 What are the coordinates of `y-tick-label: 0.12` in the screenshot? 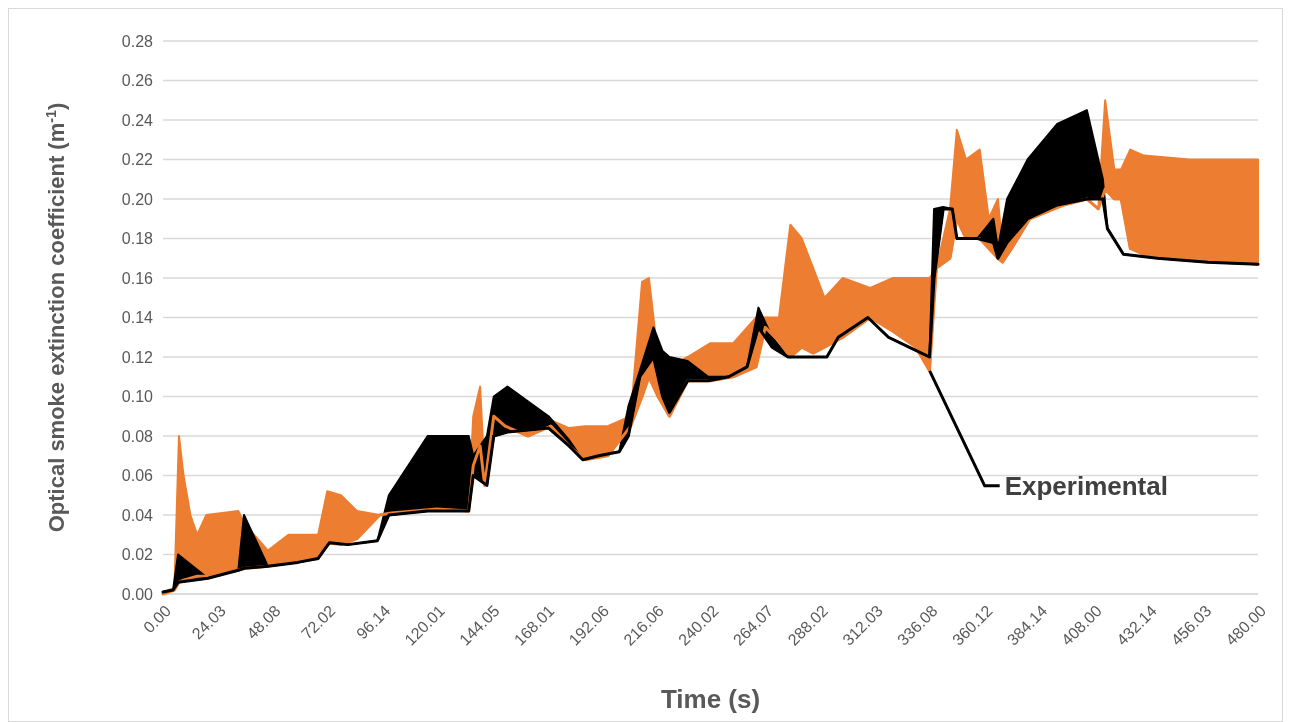 It's located at (137, 357).